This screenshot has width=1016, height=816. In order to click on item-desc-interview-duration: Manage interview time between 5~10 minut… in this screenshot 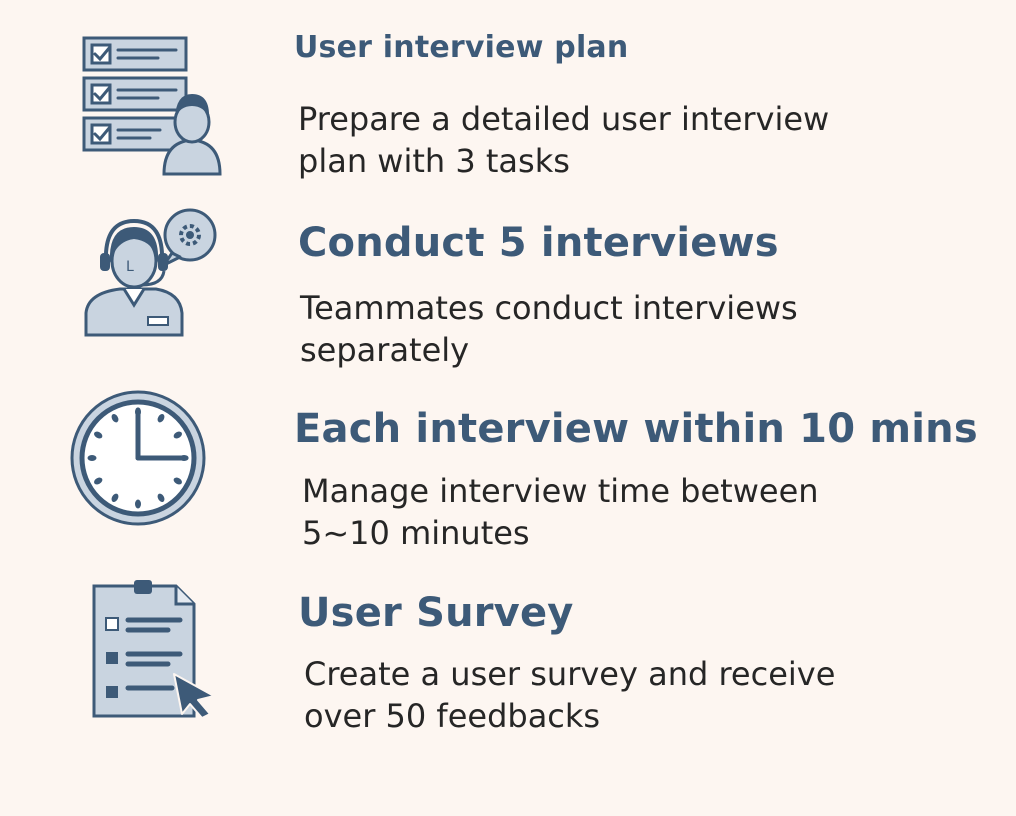, I will do `click(560, 512)`.